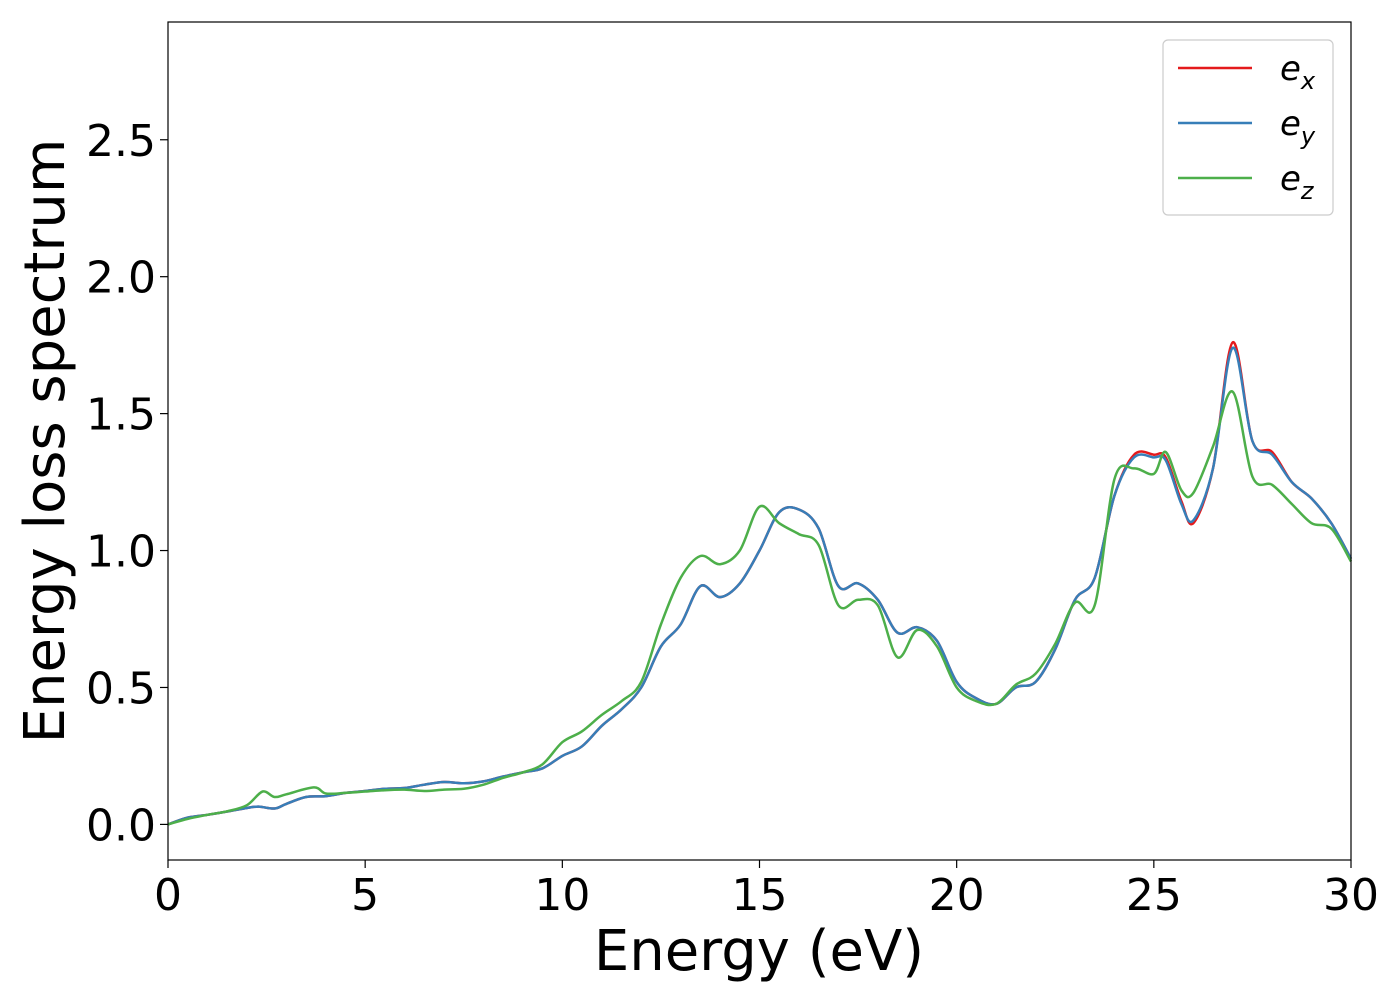  What do you see at coordinates (121, 415) in the screenshot?
I see `y-tick-label: 1.5` at bounding box center [121, 415].